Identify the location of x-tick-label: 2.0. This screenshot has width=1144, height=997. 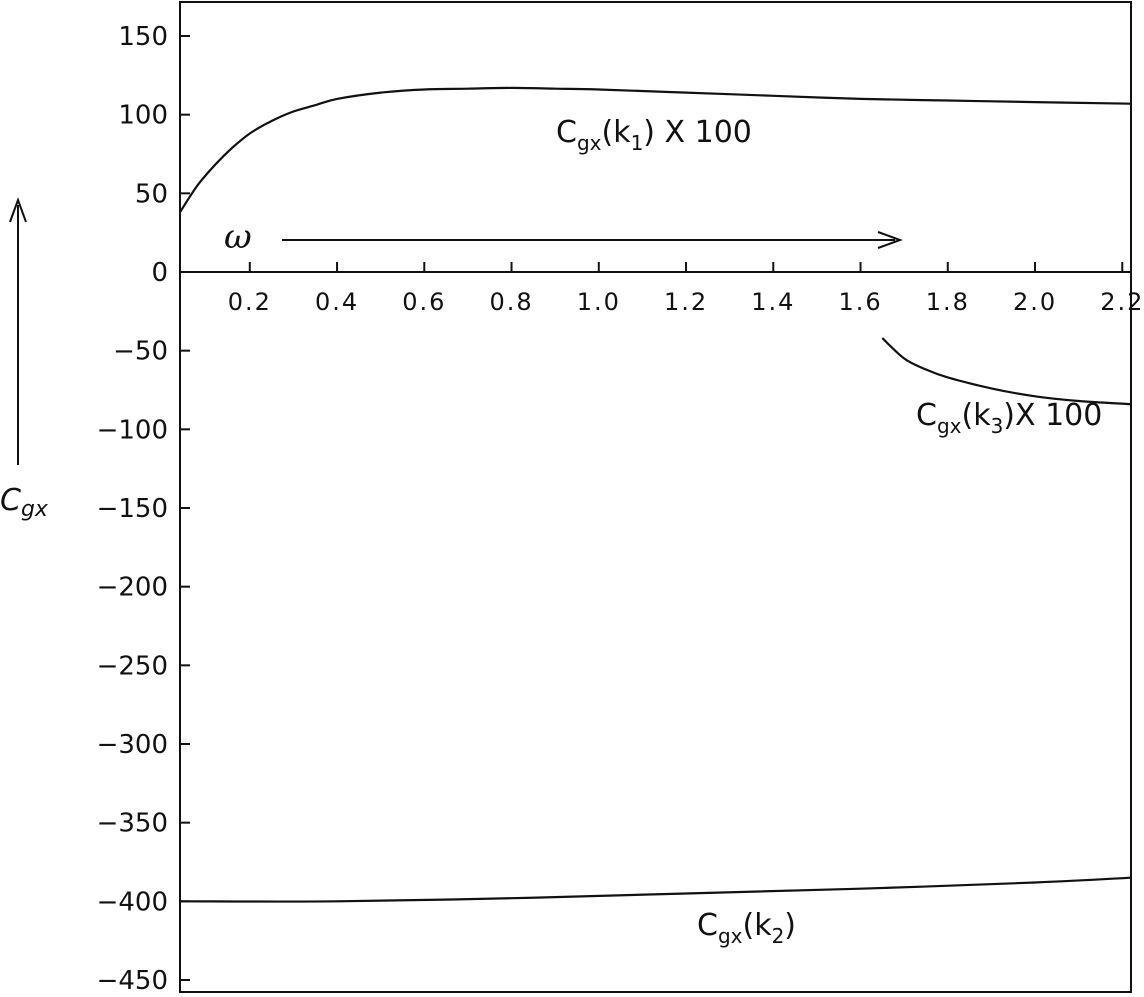
(1035, 302).